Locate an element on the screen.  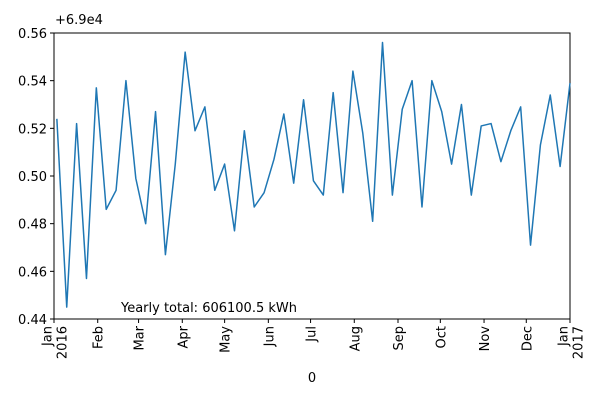
x-tick-label: Jun is located at coordinates (269, 336).